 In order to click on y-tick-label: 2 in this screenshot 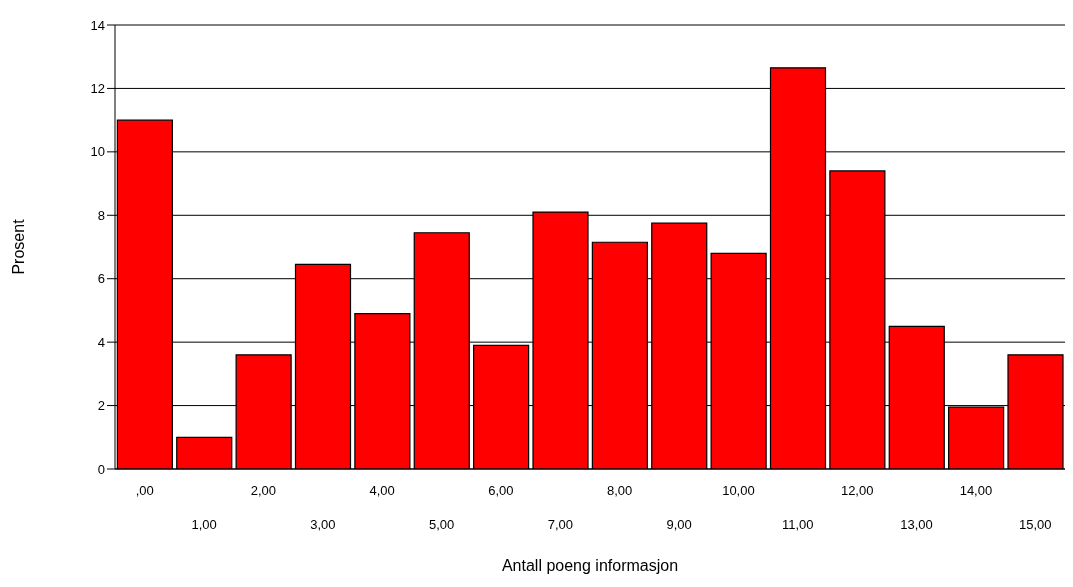, I will do `click(101, 406)`.